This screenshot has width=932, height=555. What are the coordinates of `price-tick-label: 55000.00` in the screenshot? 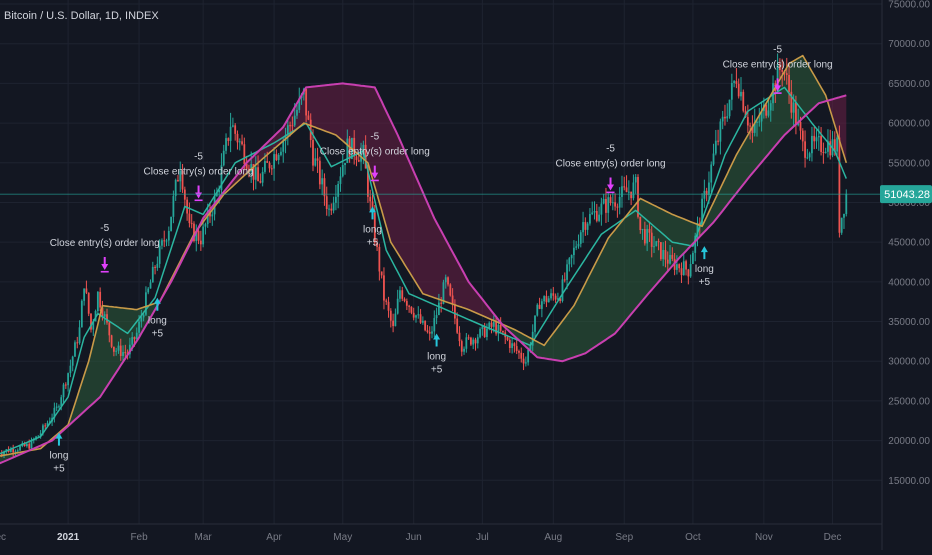 It's located at (909, 163).